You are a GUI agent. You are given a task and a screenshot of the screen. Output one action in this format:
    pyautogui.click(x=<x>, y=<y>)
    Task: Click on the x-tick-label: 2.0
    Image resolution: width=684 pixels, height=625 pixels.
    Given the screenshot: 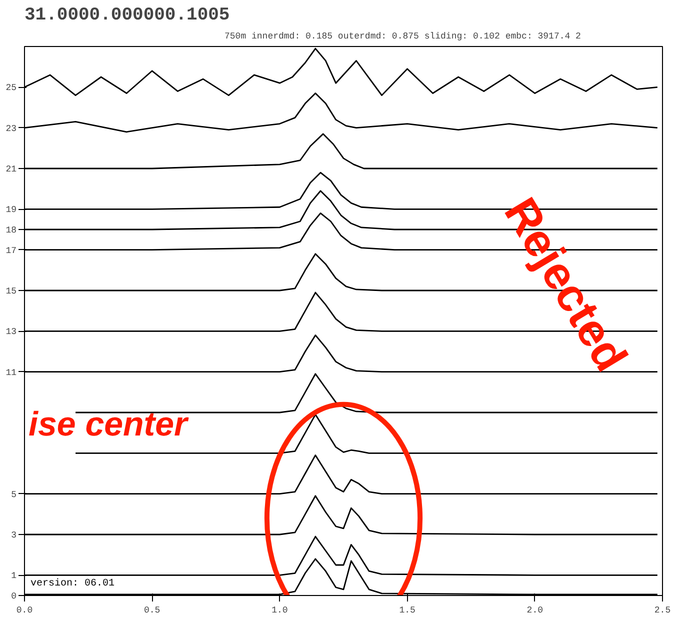 What is the action you would take?
    pyautogui.click(x=534, y=611)
    